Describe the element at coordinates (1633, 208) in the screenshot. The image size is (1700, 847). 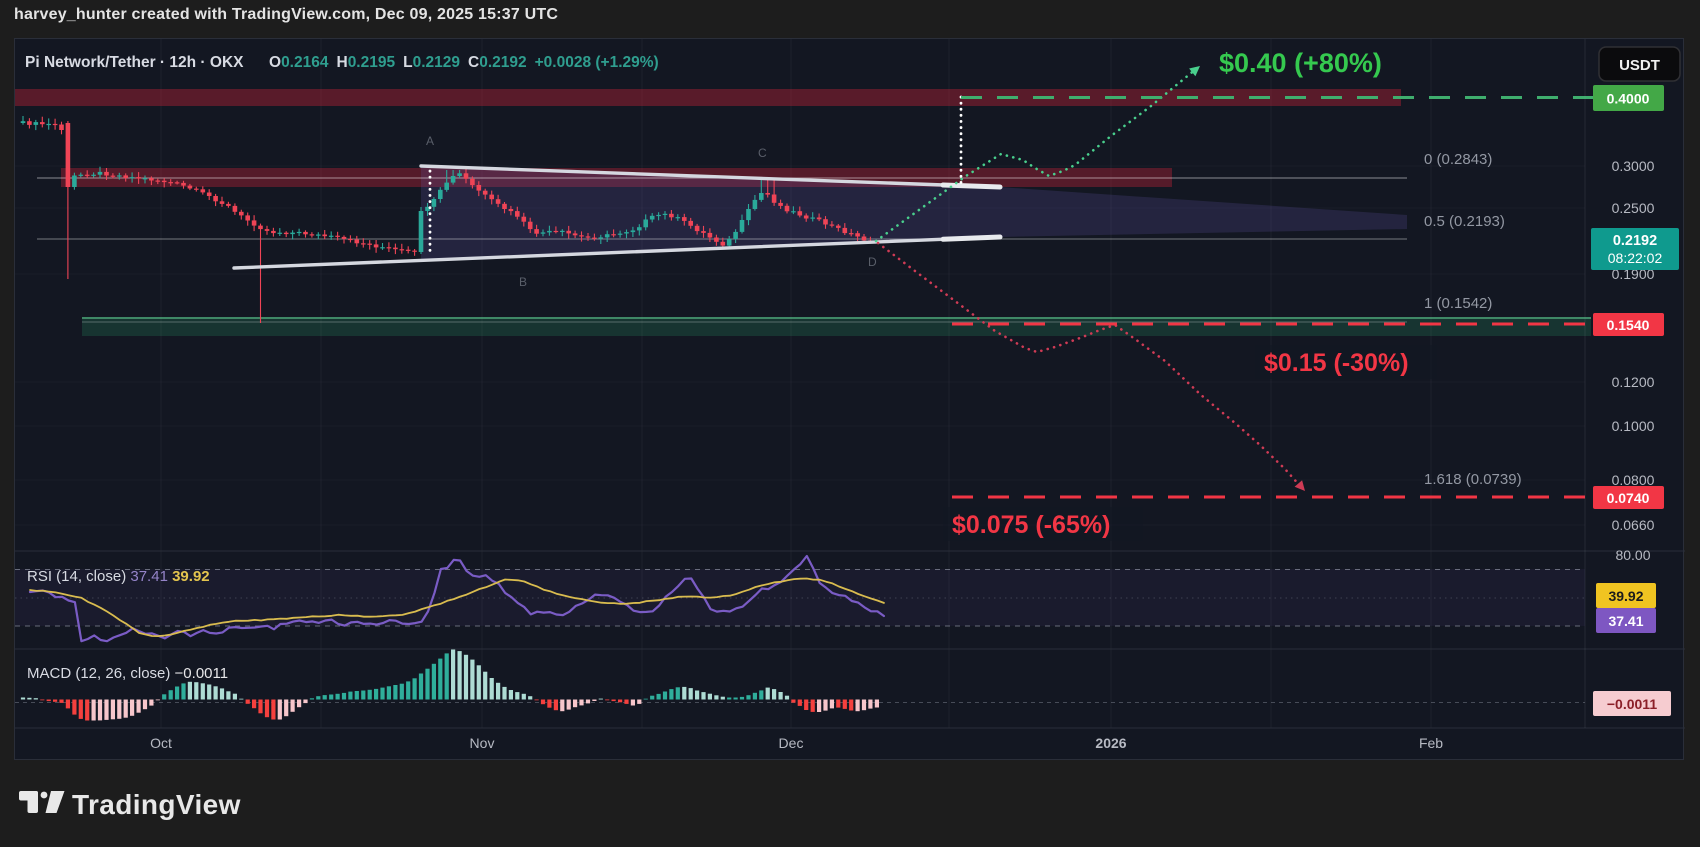
I see `svg-text: 0.2500` at that location.